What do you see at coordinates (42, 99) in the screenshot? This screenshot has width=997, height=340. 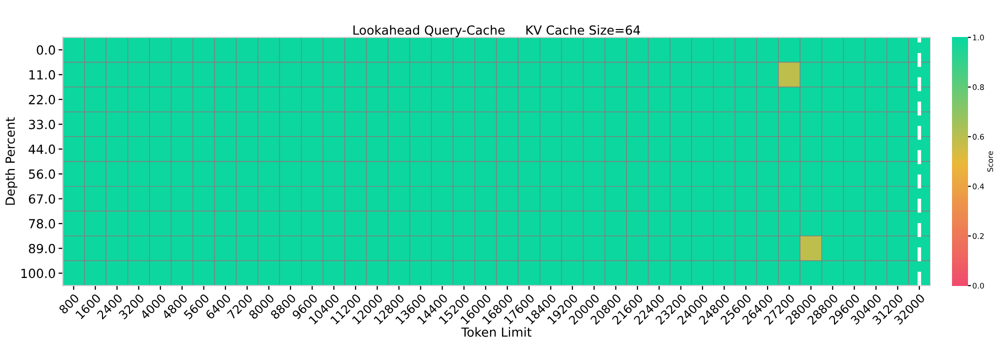 I see `y-tick-label: 22.0` at bounding box center [42, 99].